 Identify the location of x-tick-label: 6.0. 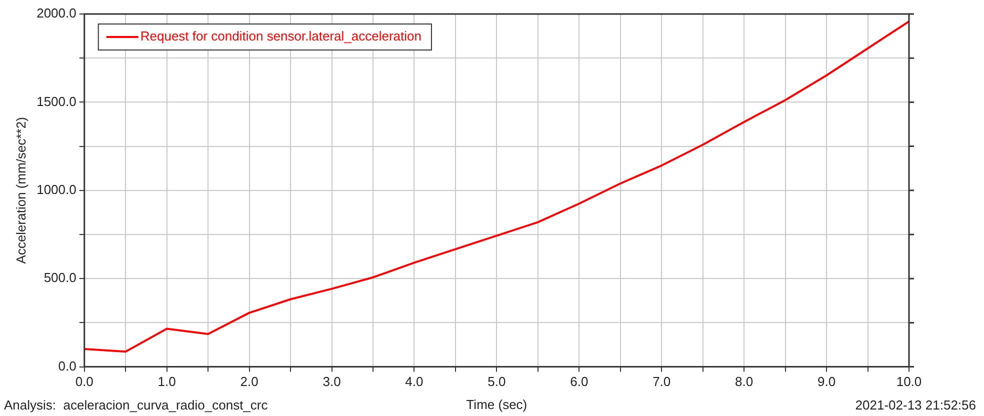
(579, 382).